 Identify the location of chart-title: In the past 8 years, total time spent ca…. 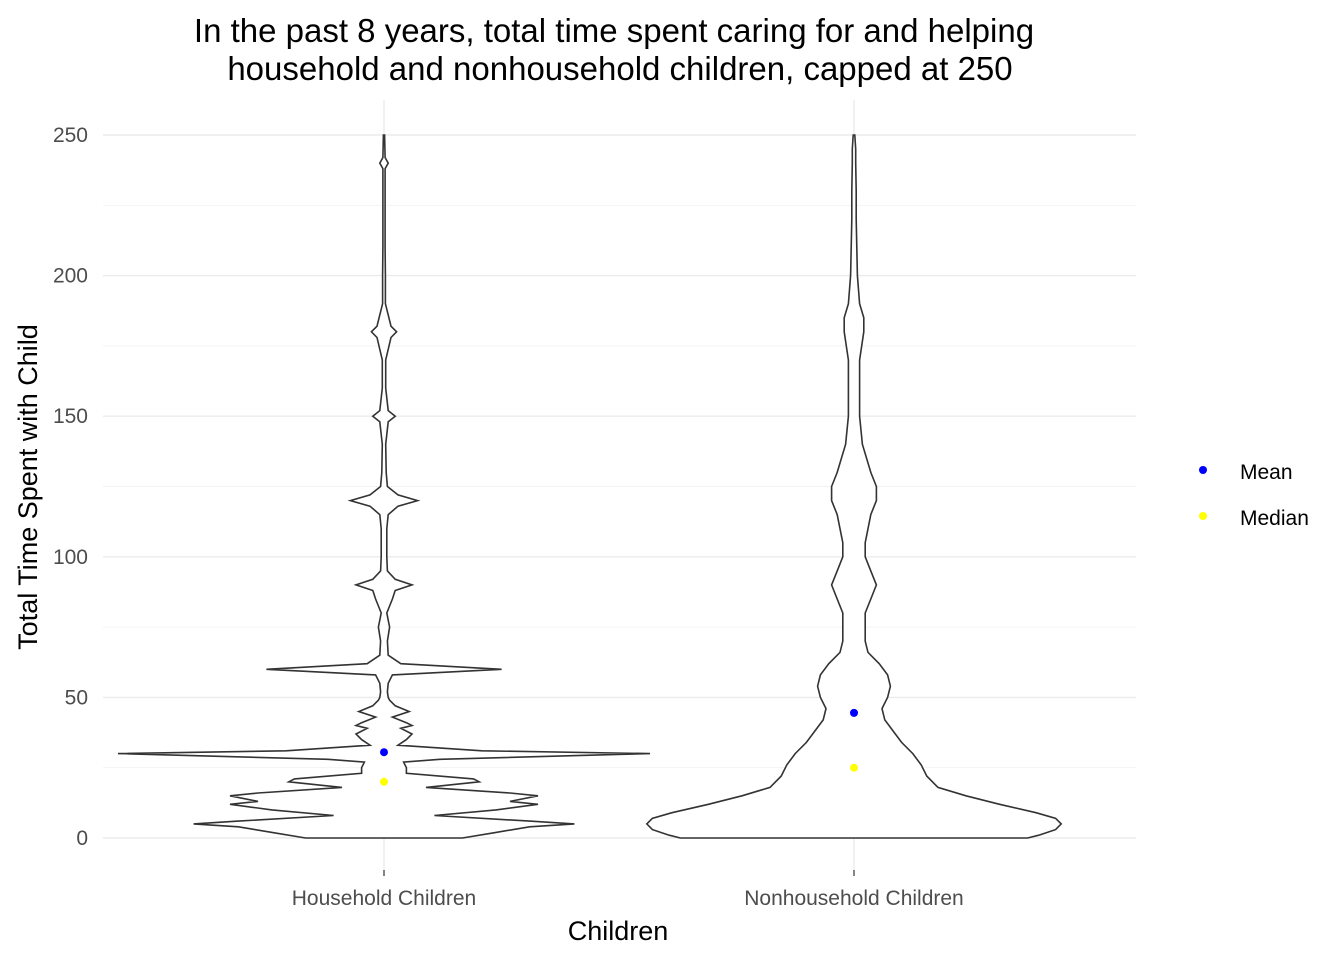
(614, 49).